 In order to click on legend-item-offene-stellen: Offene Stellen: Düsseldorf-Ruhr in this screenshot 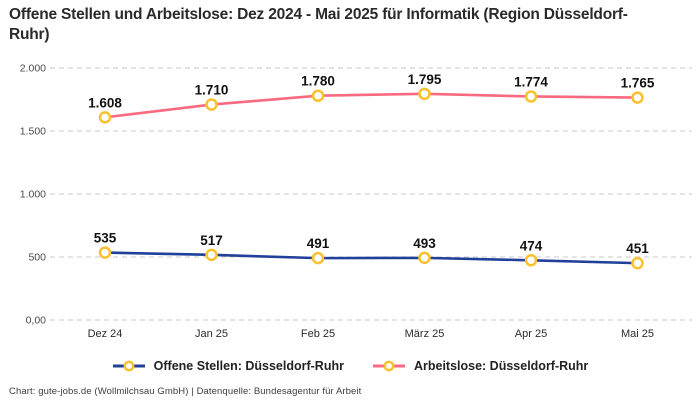, I will do `click(228, 366)`.